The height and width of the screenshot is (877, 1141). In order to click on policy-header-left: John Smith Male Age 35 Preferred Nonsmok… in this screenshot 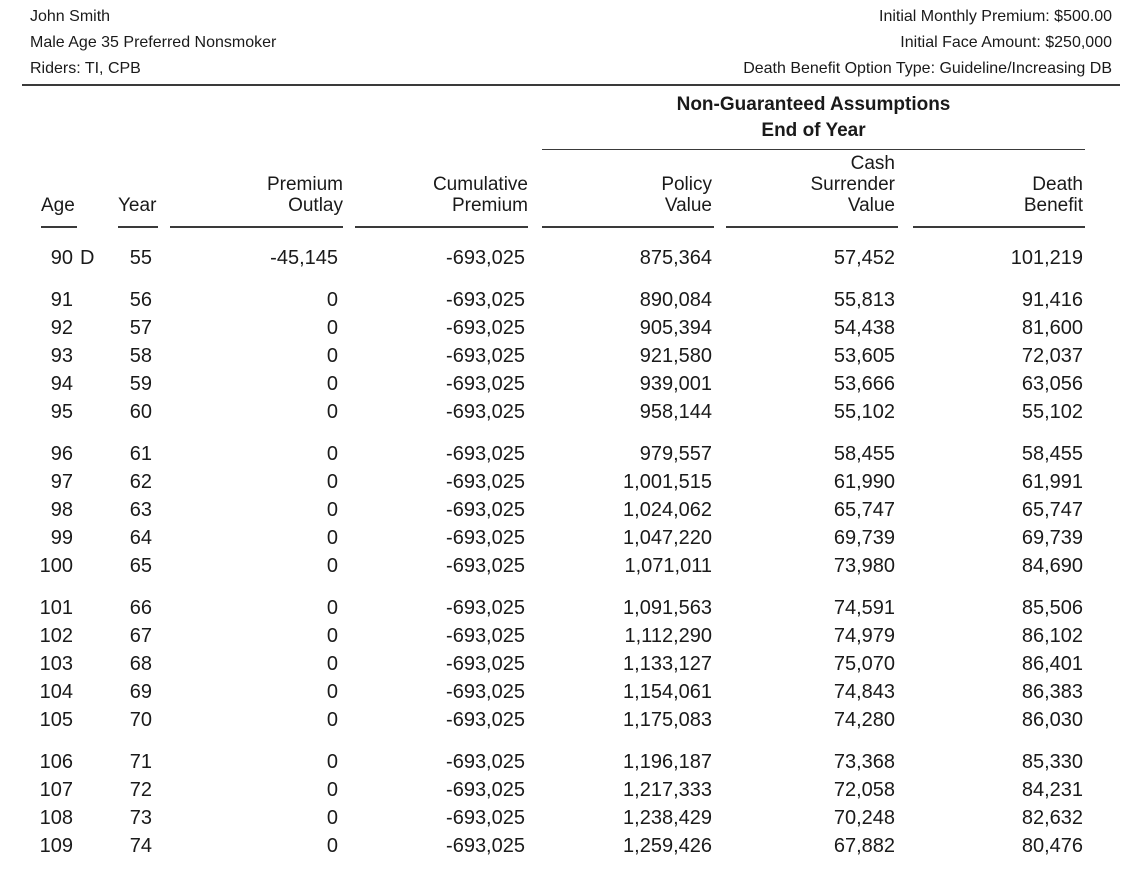, I will do `click(153, 43)`.